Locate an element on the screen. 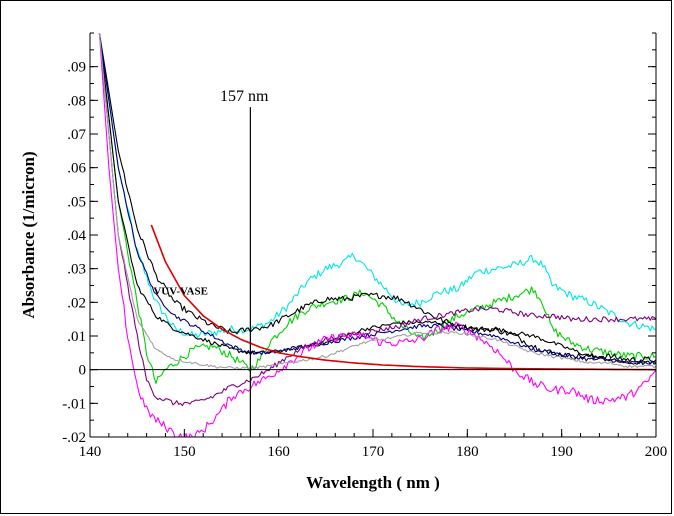 Image resolution: width=674 pixels, height=516 pixels. x-tick-label: 140 is located at coordinates (90, 452).